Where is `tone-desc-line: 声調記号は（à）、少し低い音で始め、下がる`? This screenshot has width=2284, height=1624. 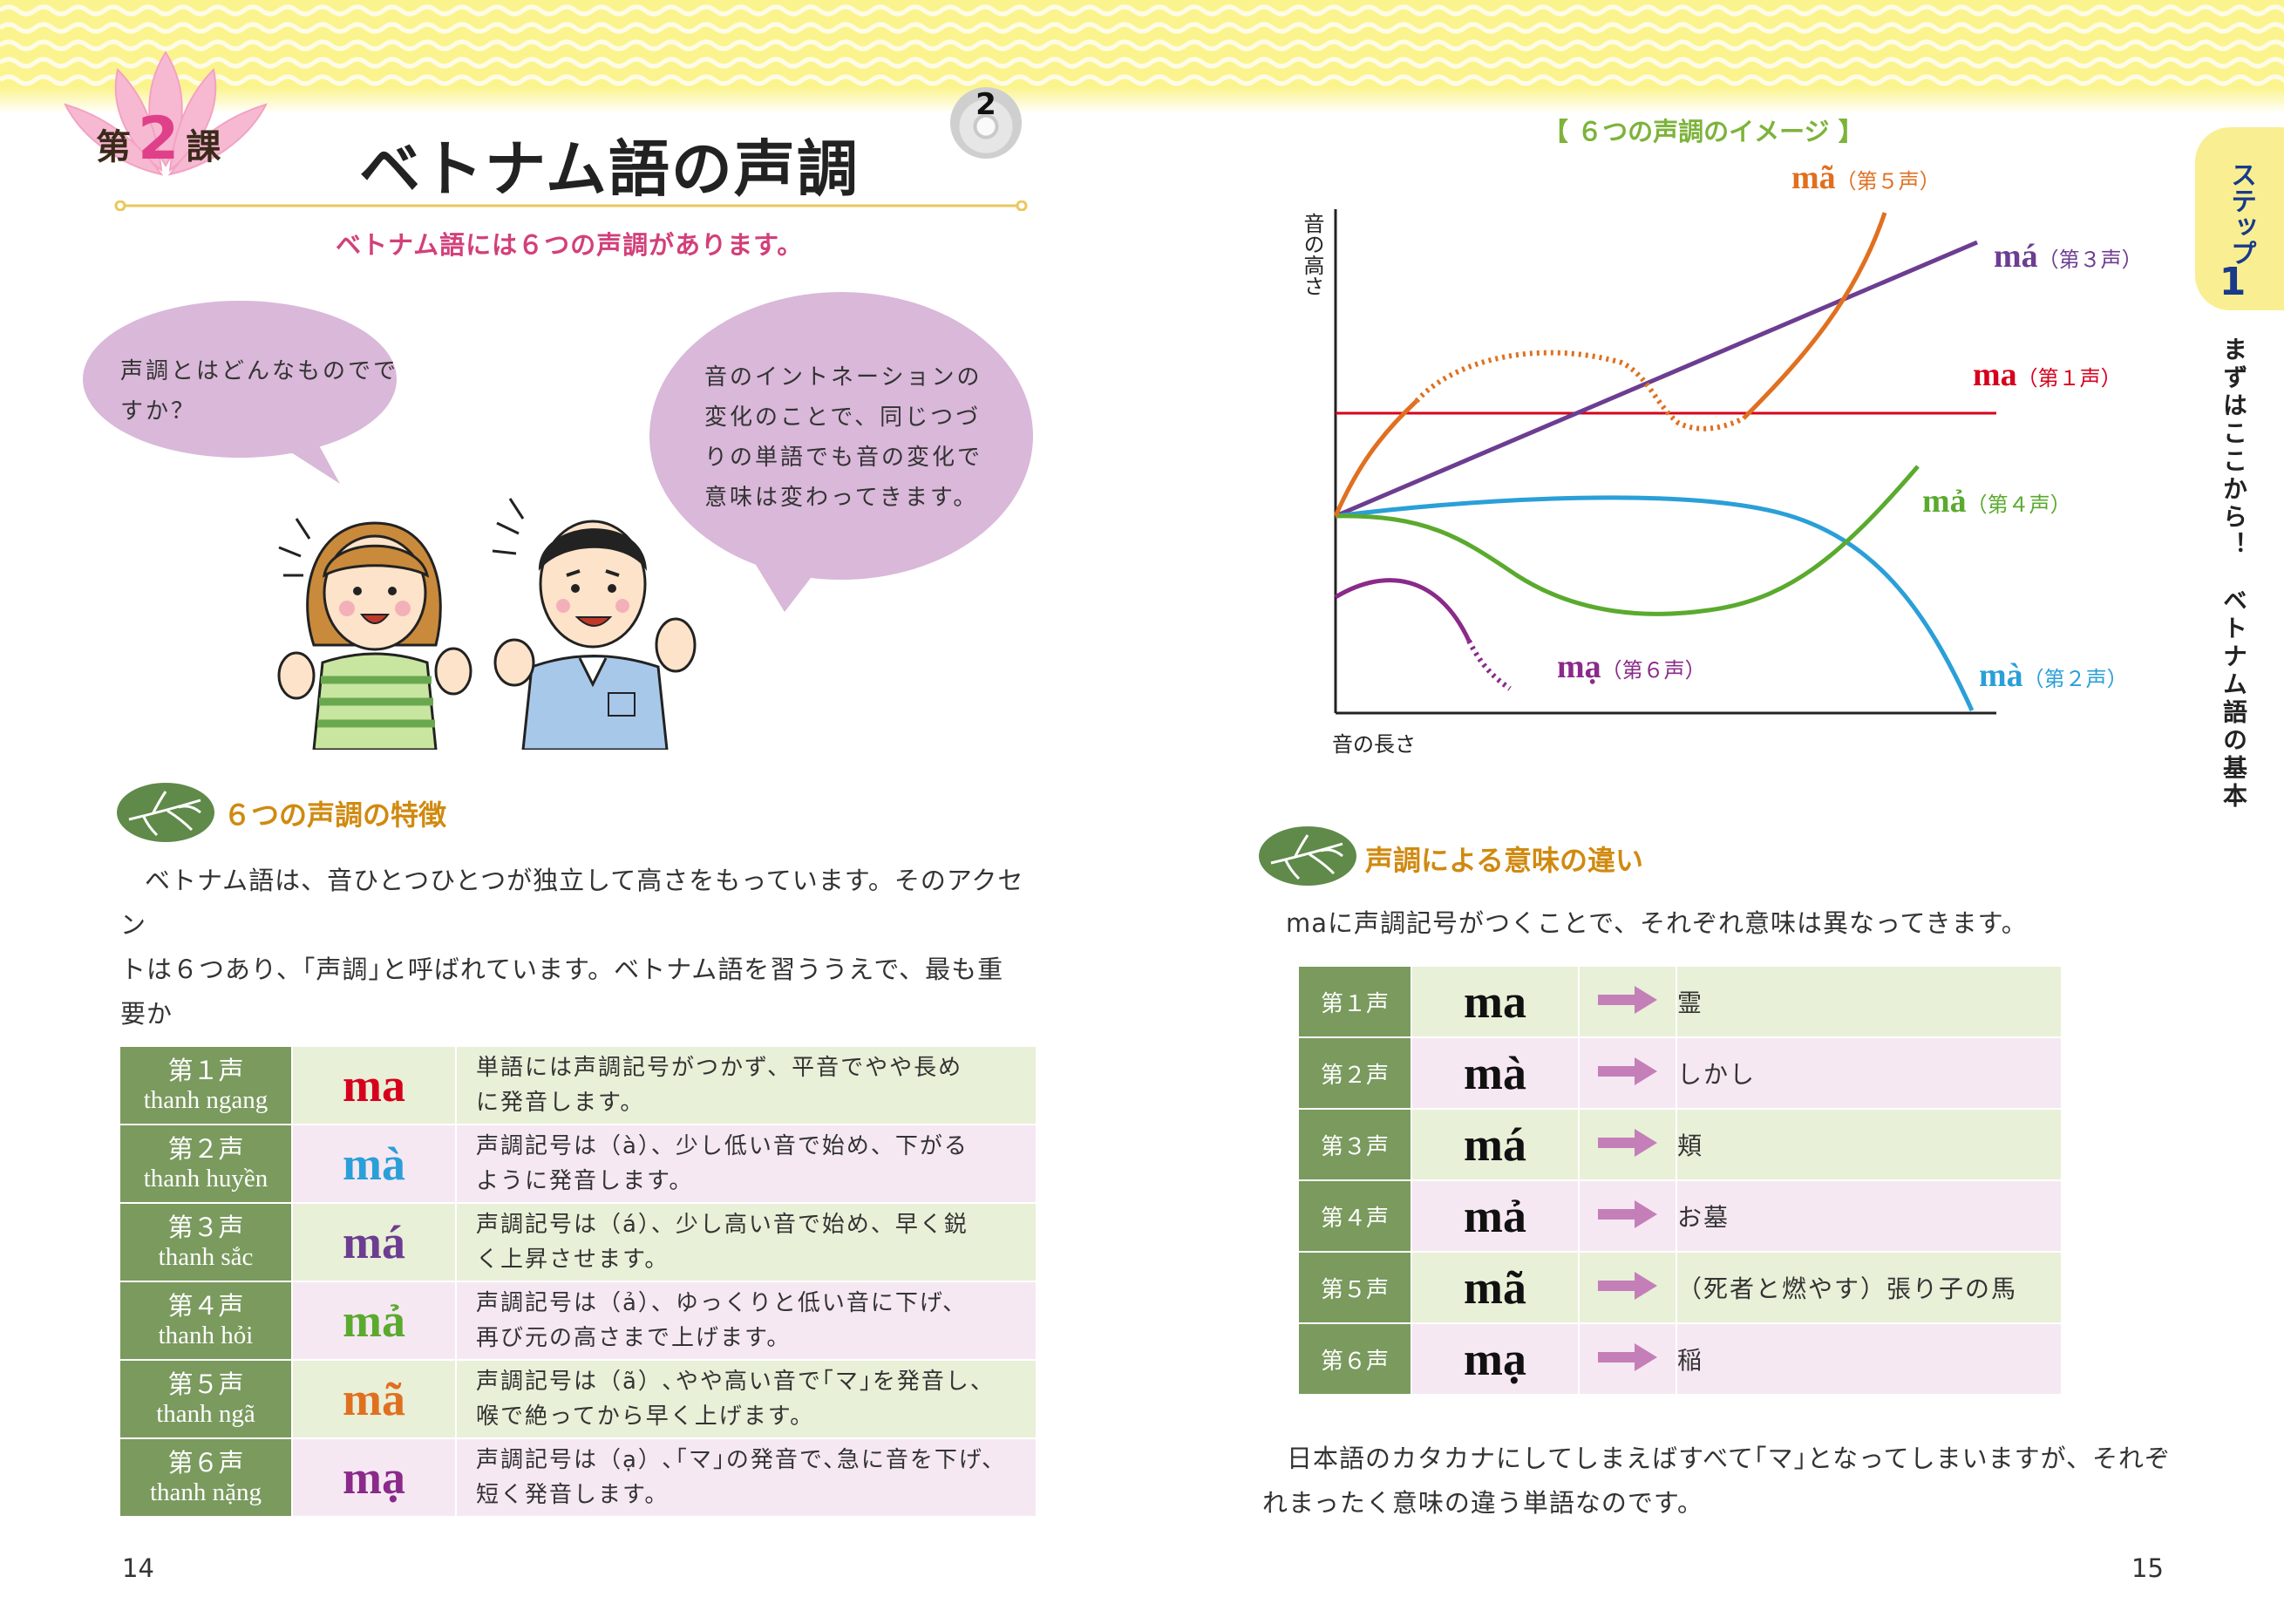
tone-desc-line: 声調記号は（à）、少し低い音で始め、下がる is located at coordinates (722, 1146).